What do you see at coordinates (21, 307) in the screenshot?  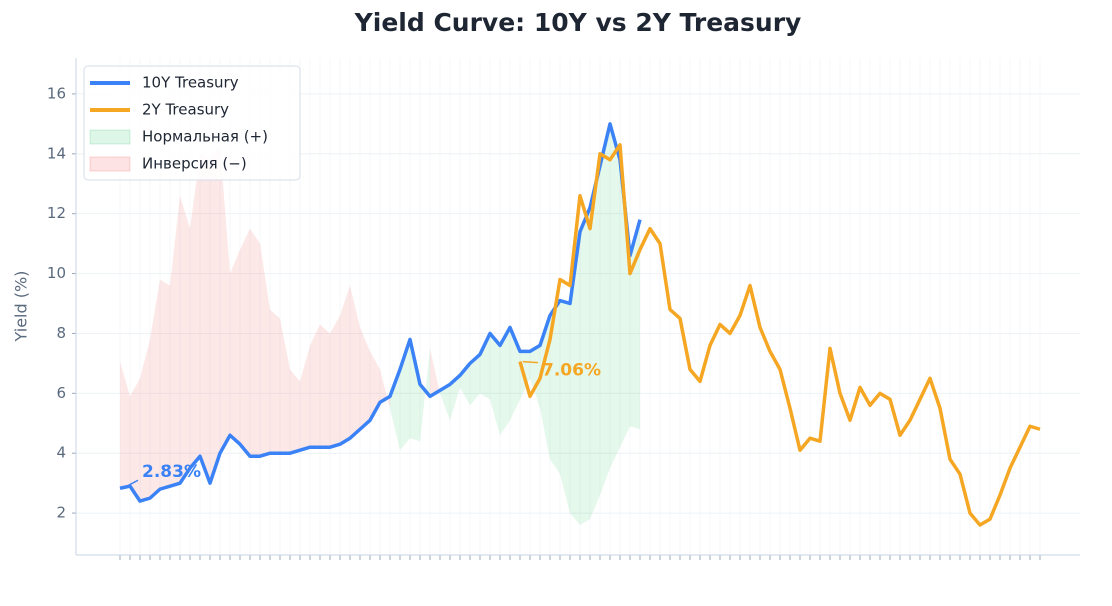 I see `y-axis-label: Yield (%)` at bounding box center [21, 307].